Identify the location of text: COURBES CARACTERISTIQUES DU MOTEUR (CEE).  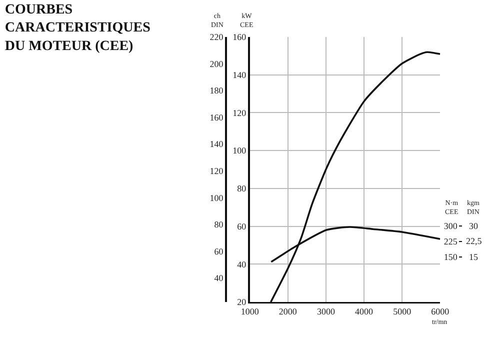
(77, 28).